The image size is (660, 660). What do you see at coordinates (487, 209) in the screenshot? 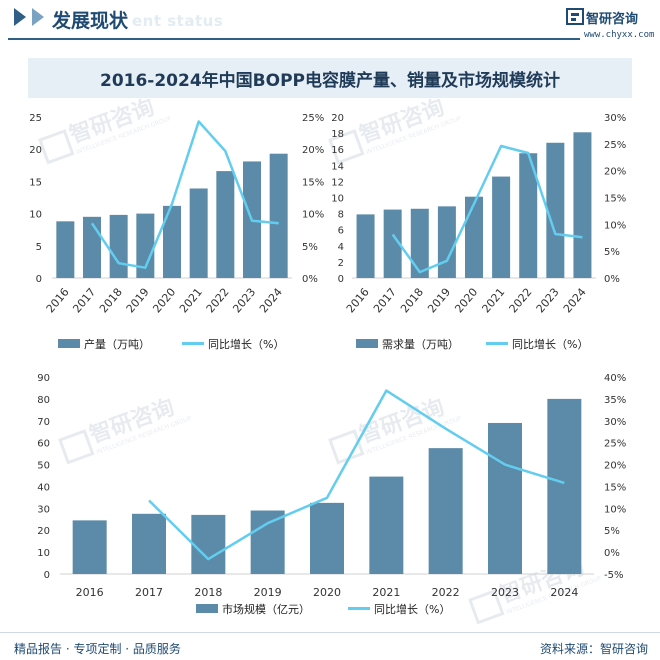
I see `growth-line` at bounding box center [487, 209].